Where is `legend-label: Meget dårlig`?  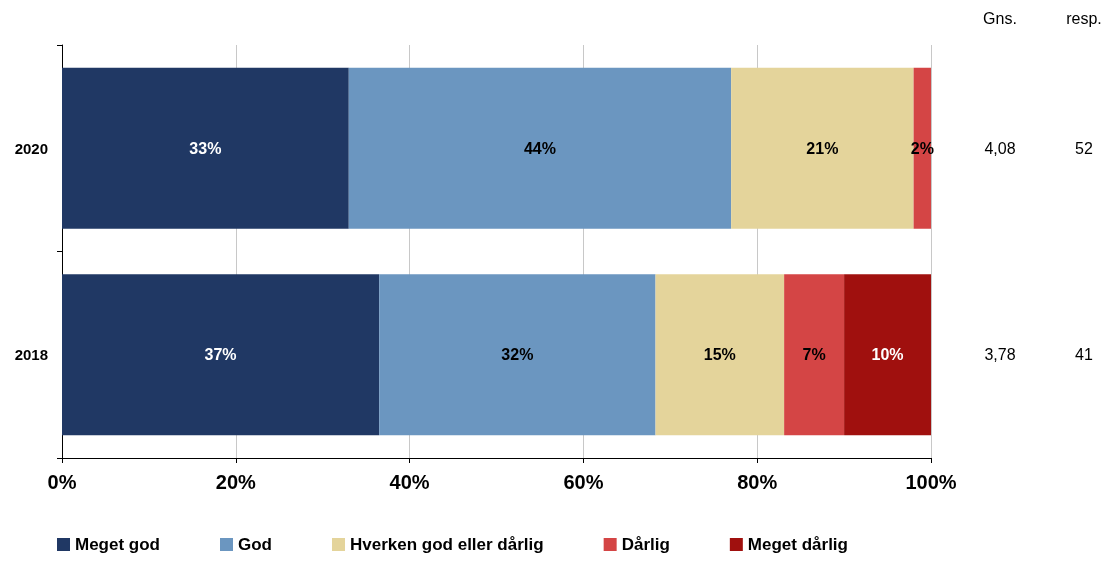 legend-label: Meget dårlig is located at coordinates (797, 544).